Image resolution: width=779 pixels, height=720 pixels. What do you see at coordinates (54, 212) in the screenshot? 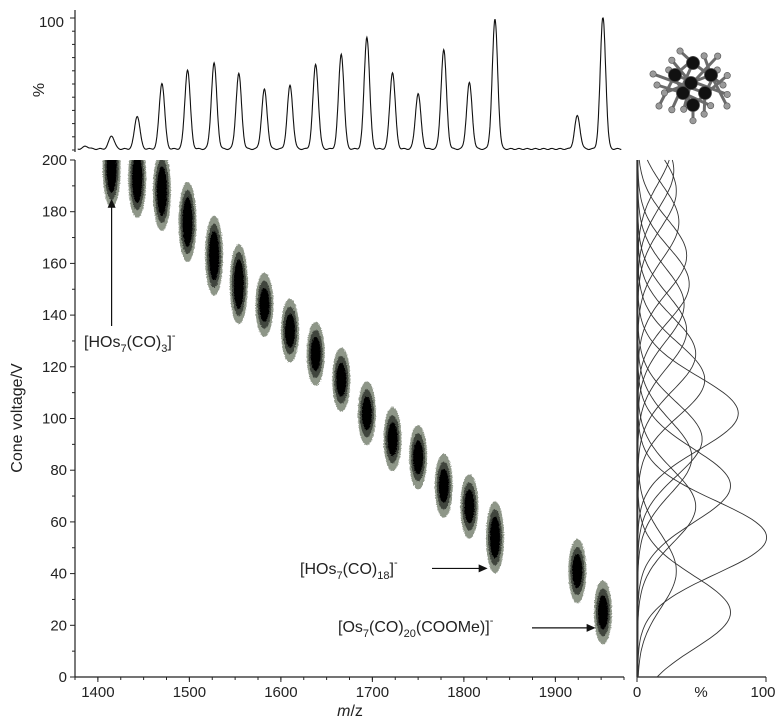
I see `y-tick-label-180: 180` at bounding box center [54, 212].